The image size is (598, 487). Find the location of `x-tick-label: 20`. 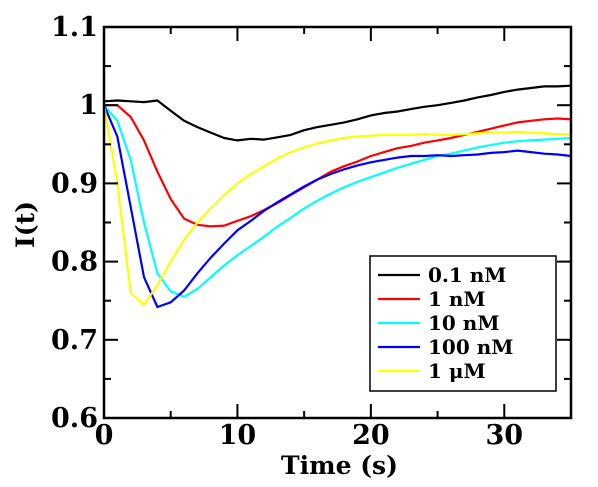

x-tick-label: 20 is located at coordinates (371, 435).